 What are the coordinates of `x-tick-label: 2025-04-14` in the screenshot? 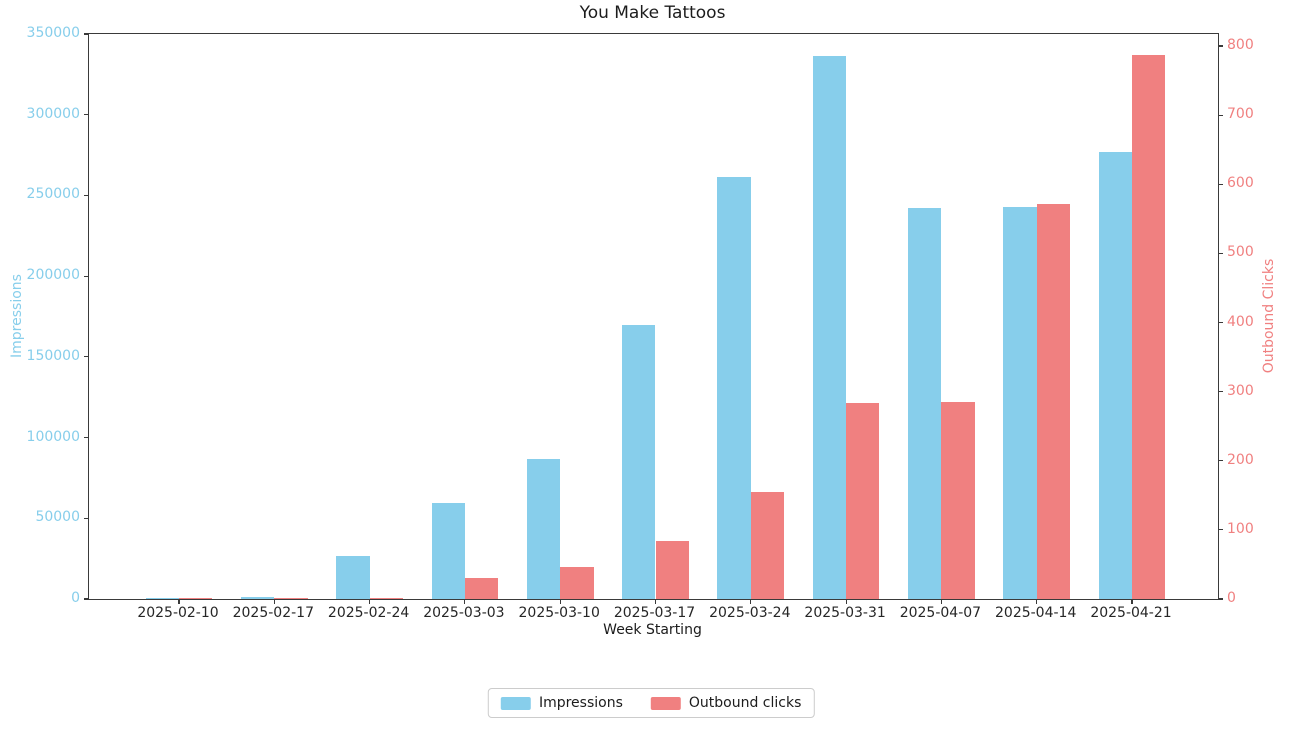 It's located at (1036, 613).